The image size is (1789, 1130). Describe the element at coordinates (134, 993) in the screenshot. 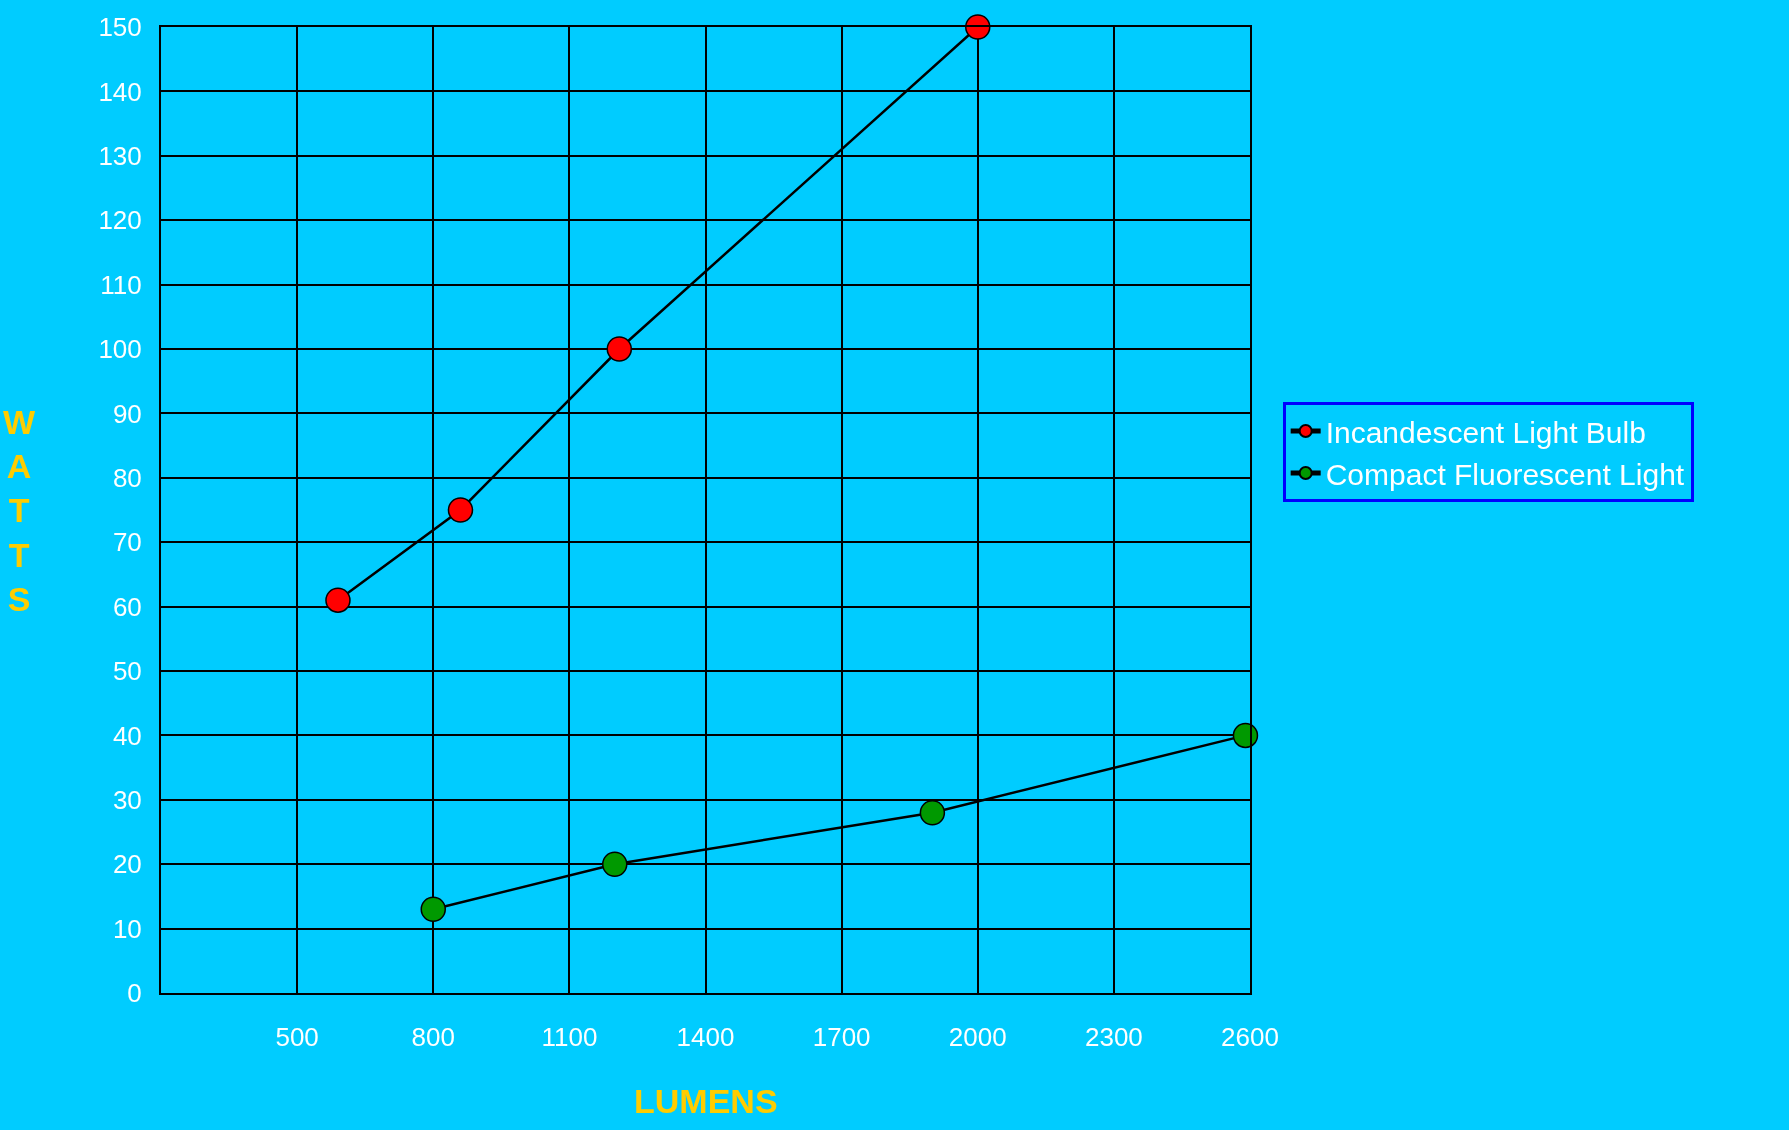

I see `y-tick-label: 0` at that location.